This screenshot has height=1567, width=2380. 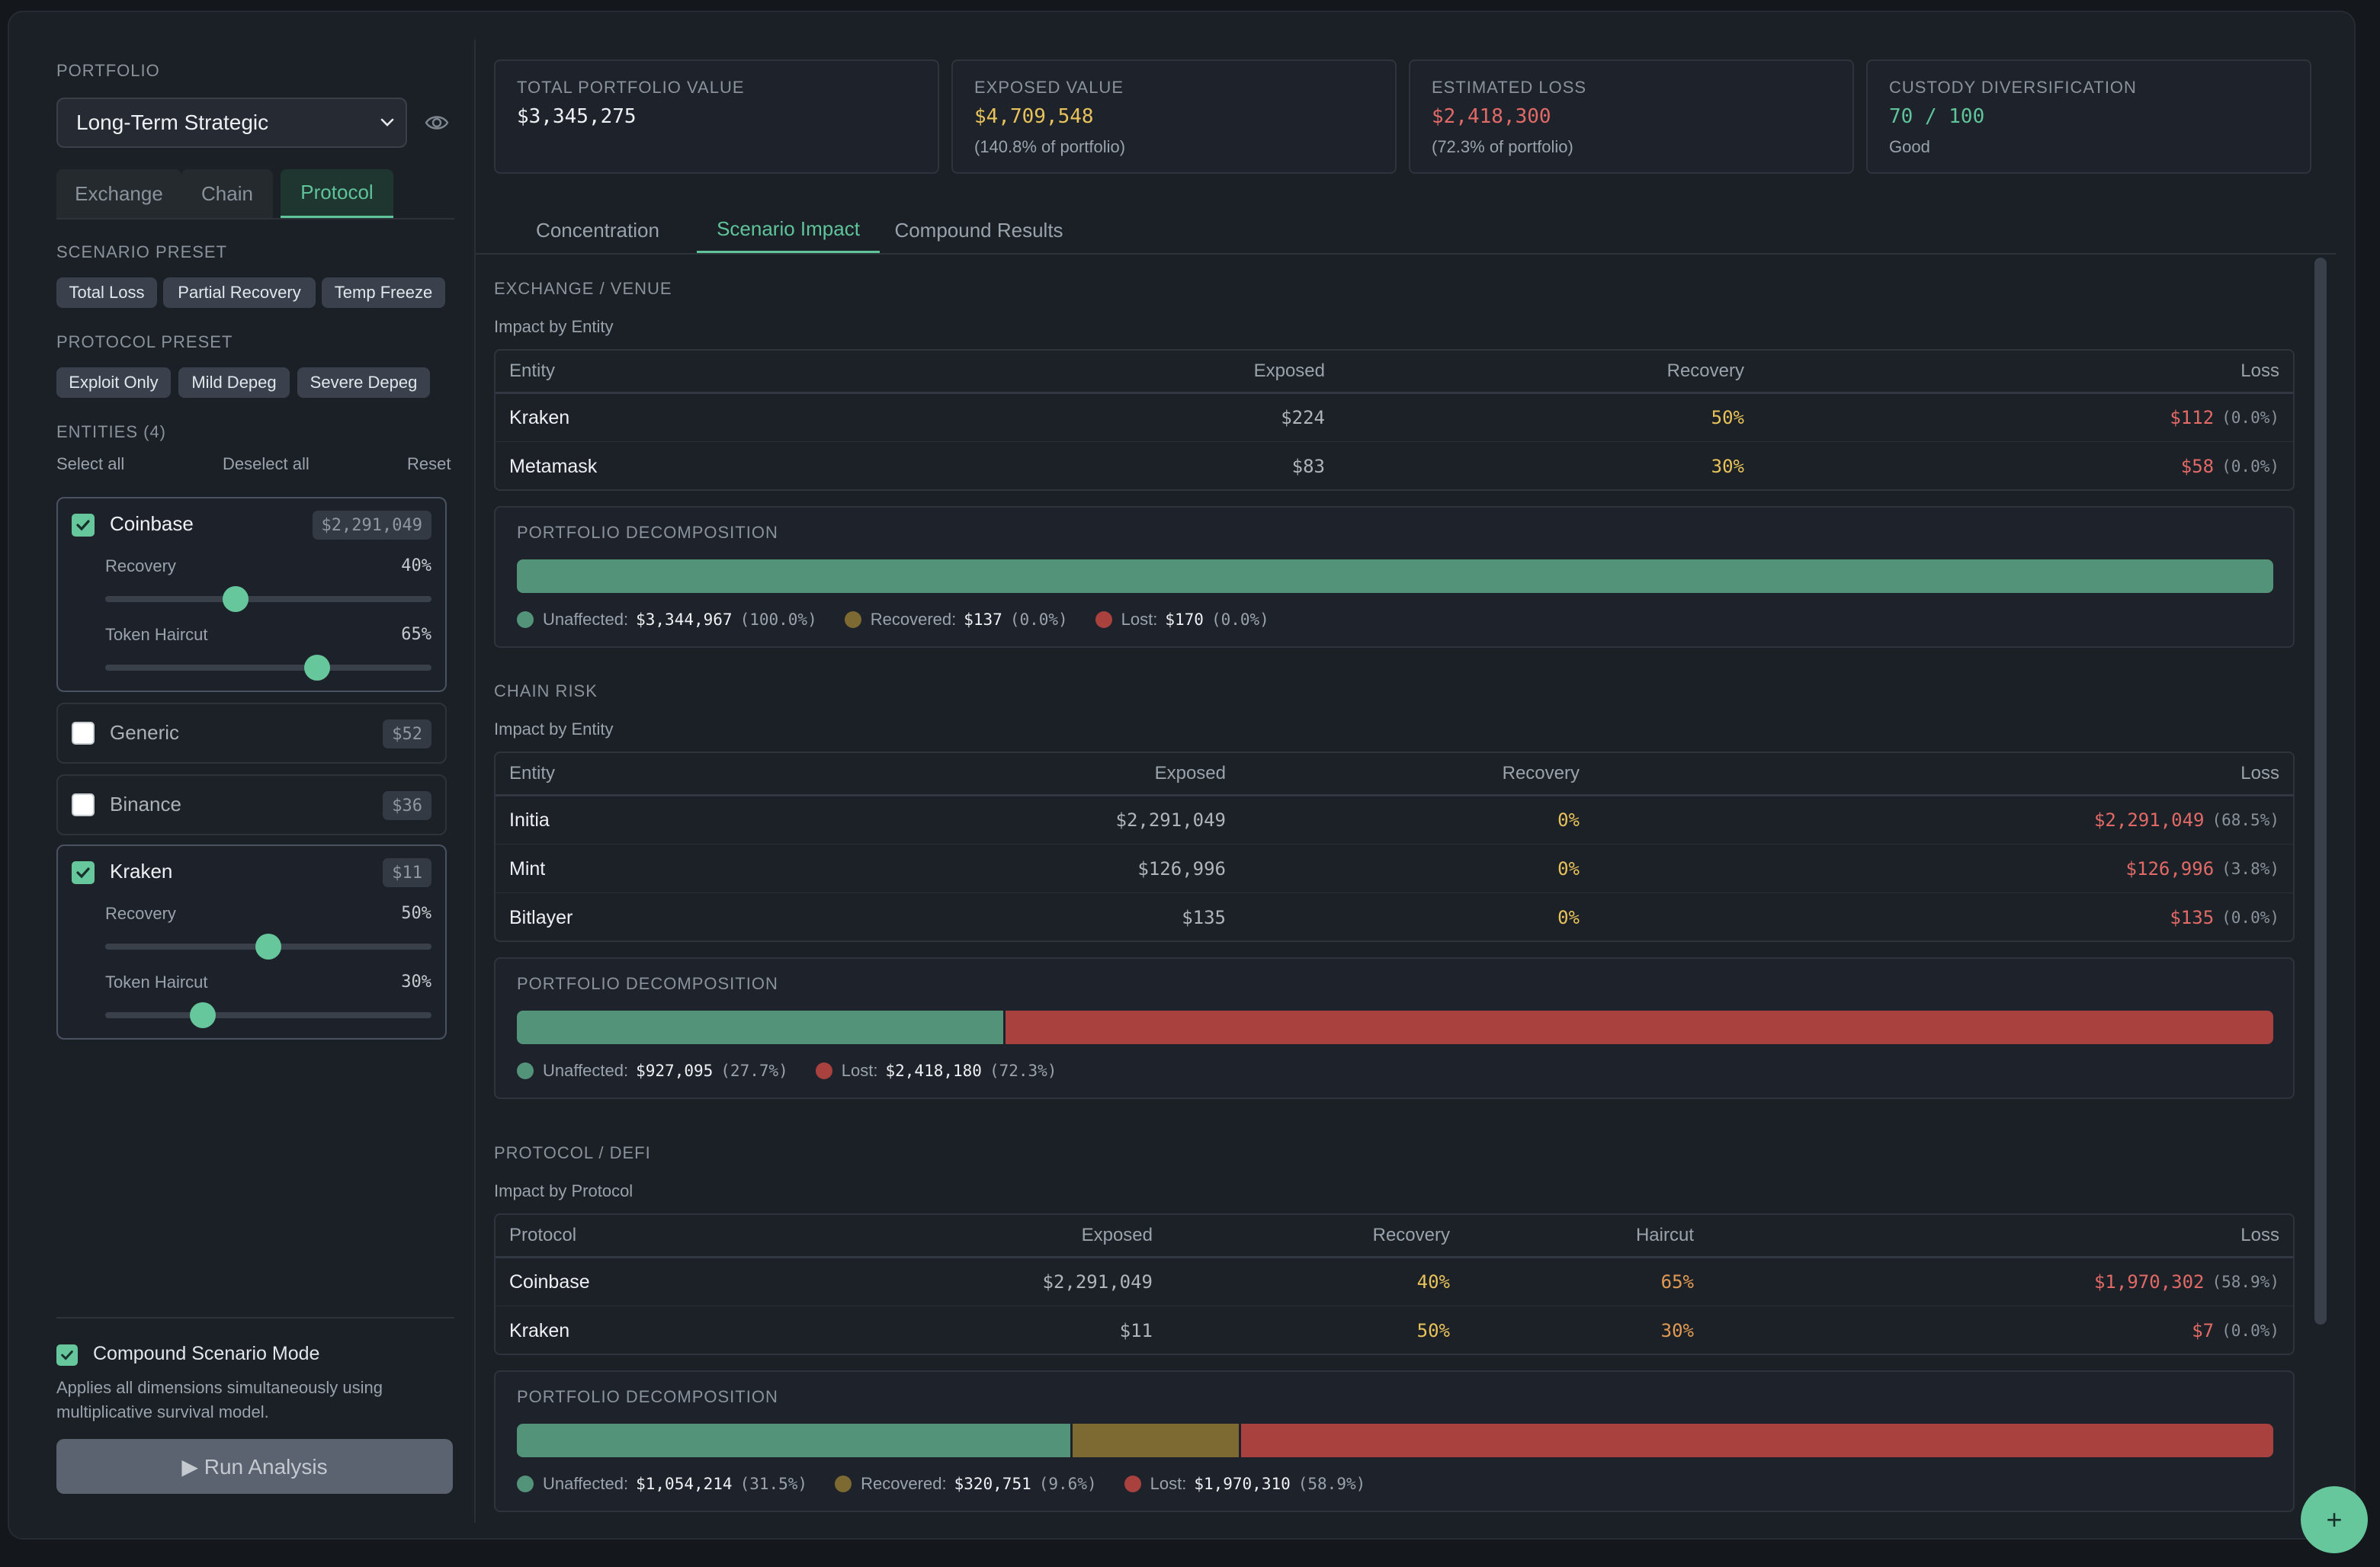 What do you see at coordinates (788, 230) in the screenshot?
I see `tab-scenario-impact: Scenario Impact` at bounding box center [788, 230].